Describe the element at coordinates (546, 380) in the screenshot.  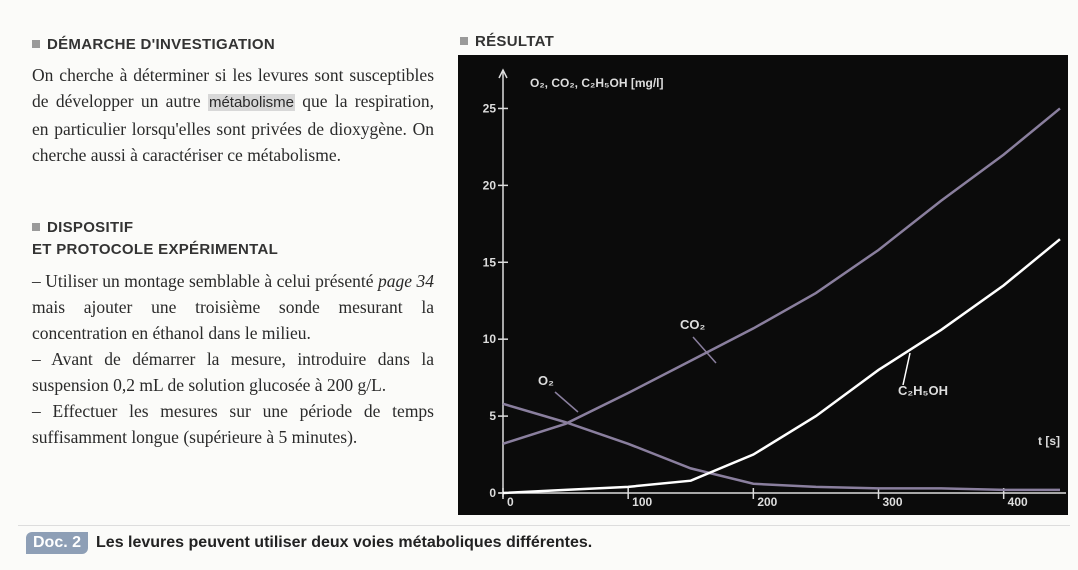
I see `series-label: O₂` at that location.